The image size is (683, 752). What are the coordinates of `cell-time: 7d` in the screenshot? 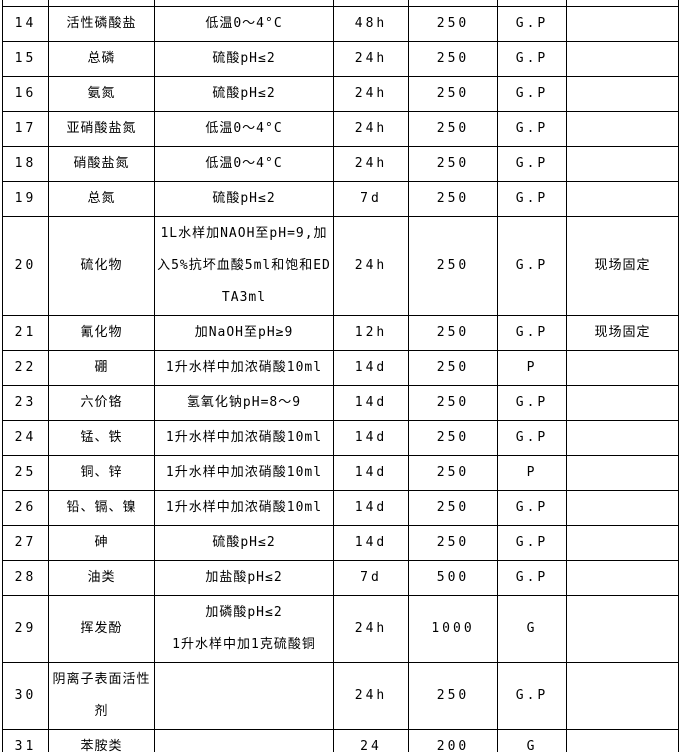 It's located at (371, 199).